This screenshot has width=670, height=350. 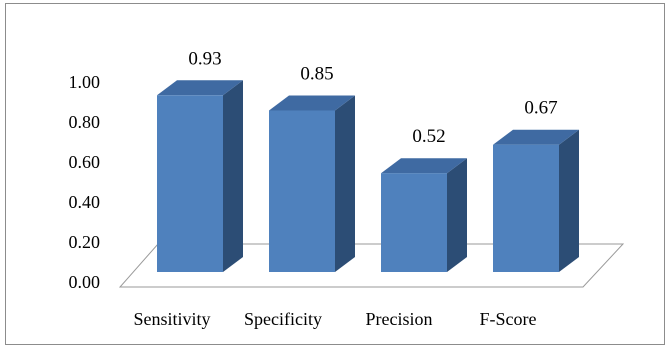 I want to click on data-label: 0.93, so click(x=204, y=58).